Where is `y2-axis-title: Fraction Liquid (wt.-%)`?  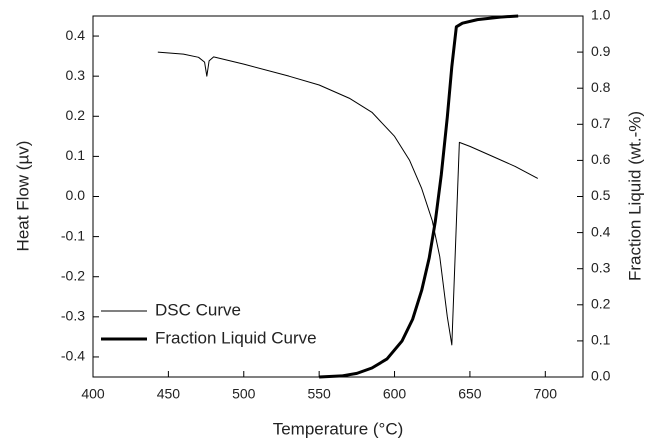 y2-axis-title: Fraction Liquid (wt.-%) is located at coordinates (634, 196).